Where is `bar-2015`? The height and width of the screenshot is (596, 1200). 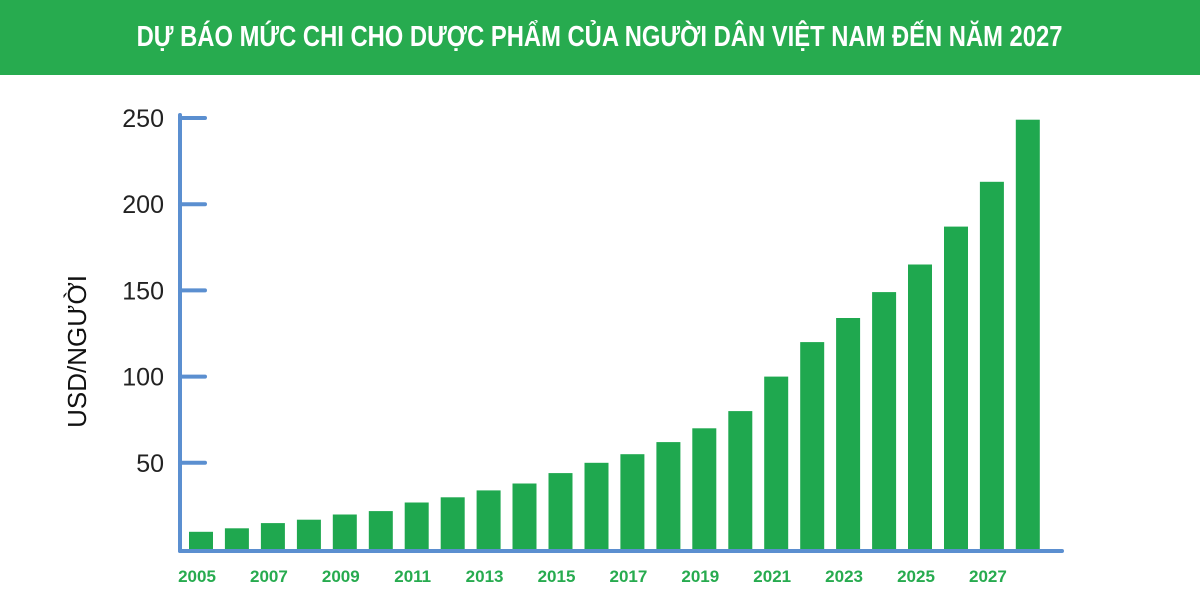
bar-2015 is located at coordinates (560, 511).